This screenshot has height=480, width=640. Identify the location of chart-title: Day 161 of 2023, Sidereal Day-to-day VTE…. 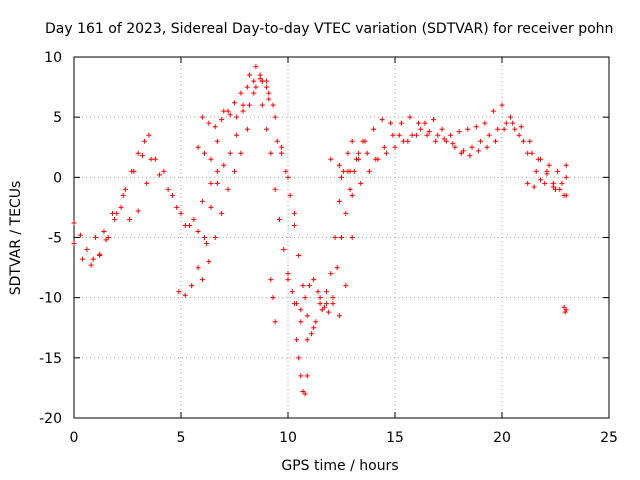
(329, 29).